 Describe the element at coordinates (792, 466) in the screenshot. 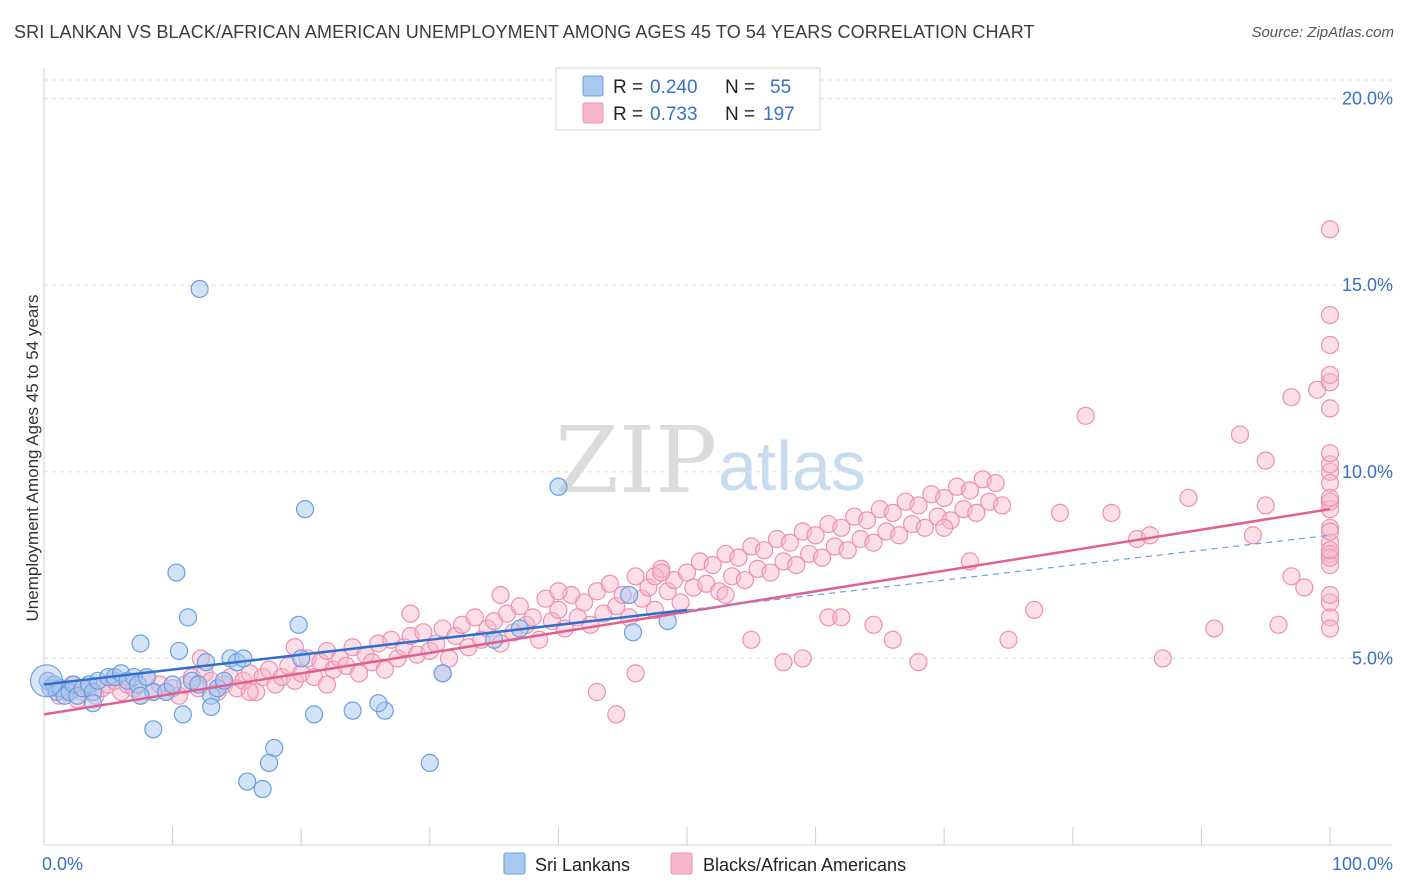

I see `watermark-atlas: atlas` at that location.